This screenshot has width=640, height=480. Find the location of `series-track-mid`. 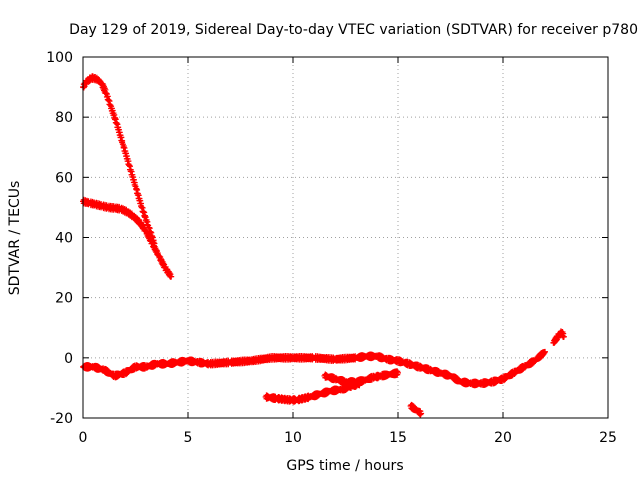

series-track-mid is located at coordinates (127, 238).